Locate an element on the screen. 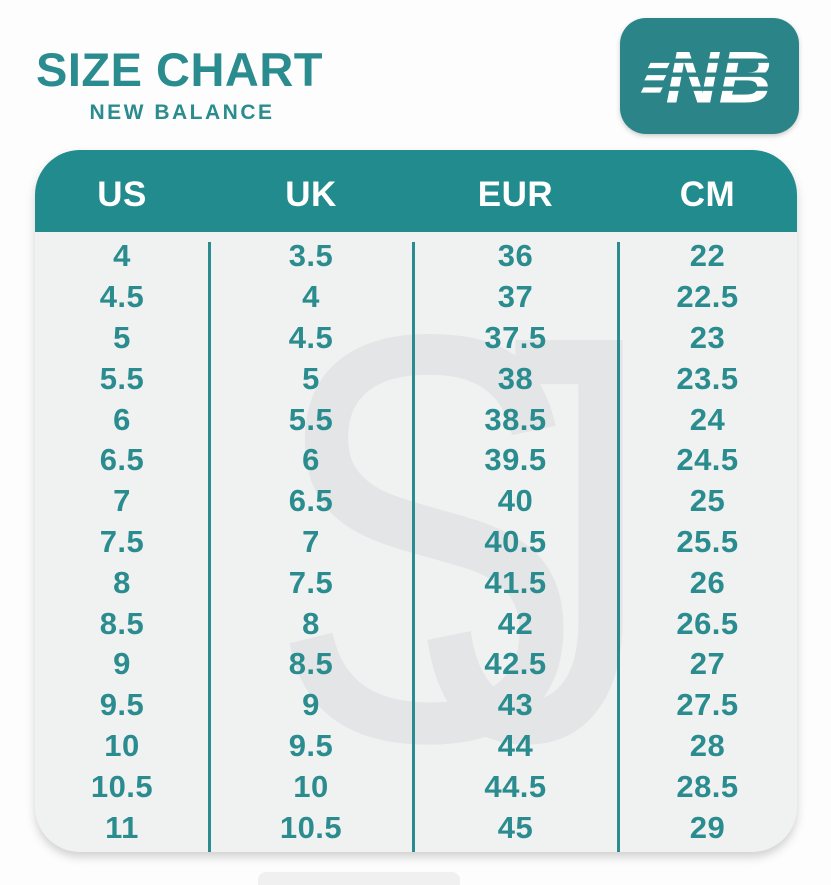  size-cell-us: 9.5 is located at coordinates (122, 705).